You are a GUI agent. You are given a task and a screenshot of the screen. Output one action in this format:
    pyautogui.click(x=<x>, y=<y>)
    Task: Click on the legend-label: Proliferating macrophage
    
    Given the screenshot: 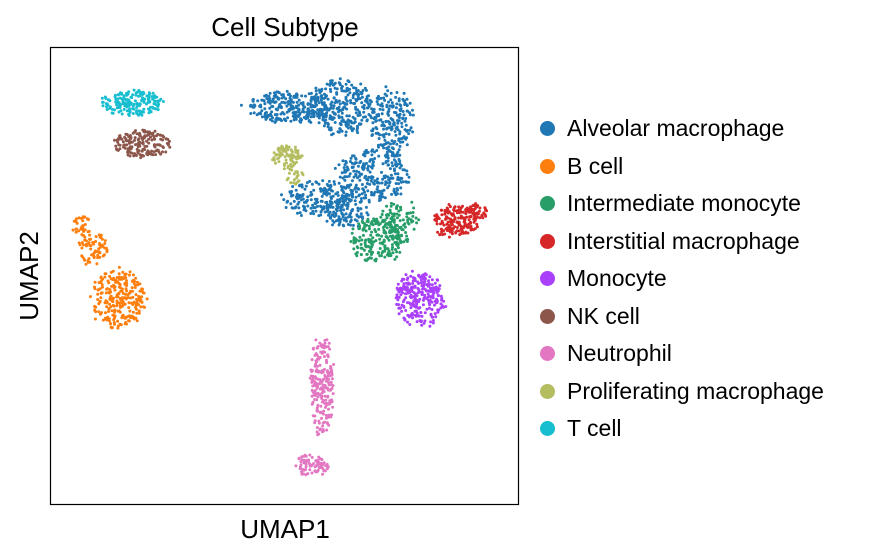 What is the action you would take?
    pyautogui.click(x=695, y=390)
    